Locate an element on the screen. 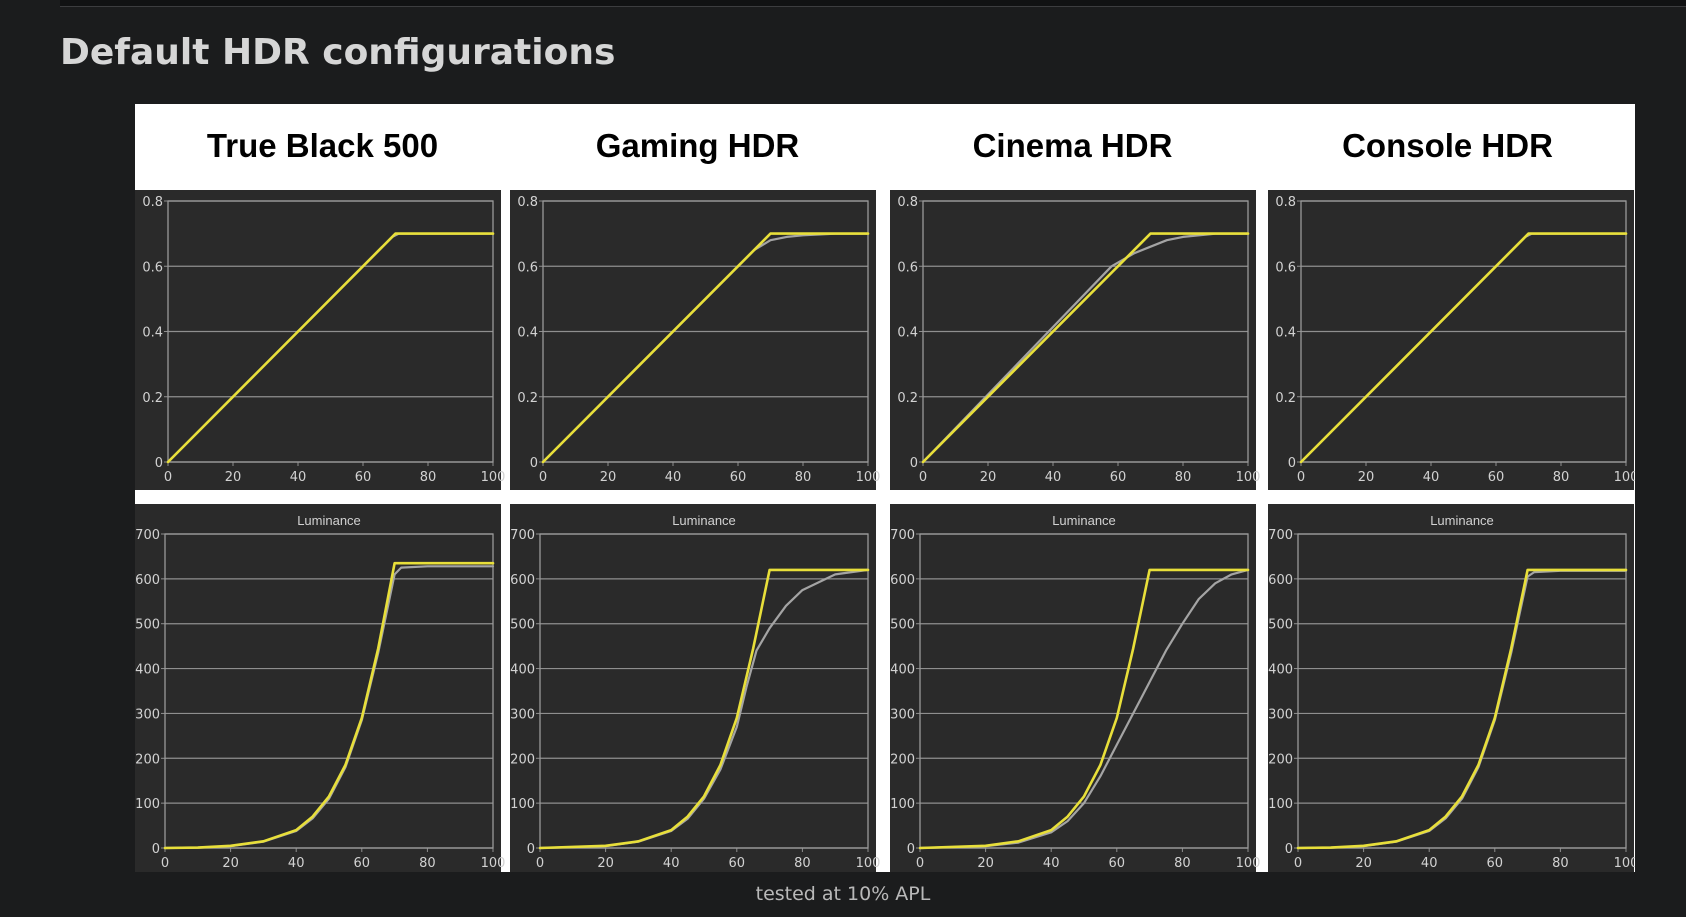 The image size is (1686, 917). figure-caption: tested at 10% APL is located at coordinates (843, 894).